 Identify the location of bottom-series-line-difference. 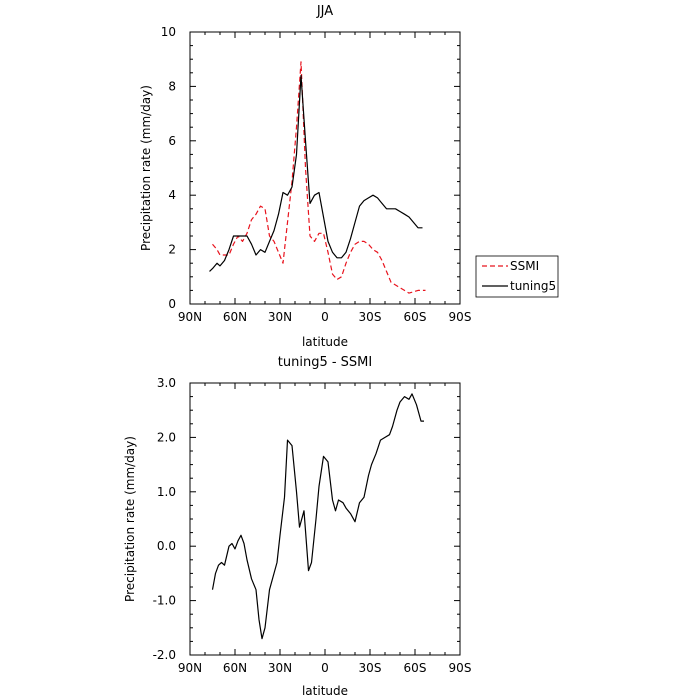
(317, 516).